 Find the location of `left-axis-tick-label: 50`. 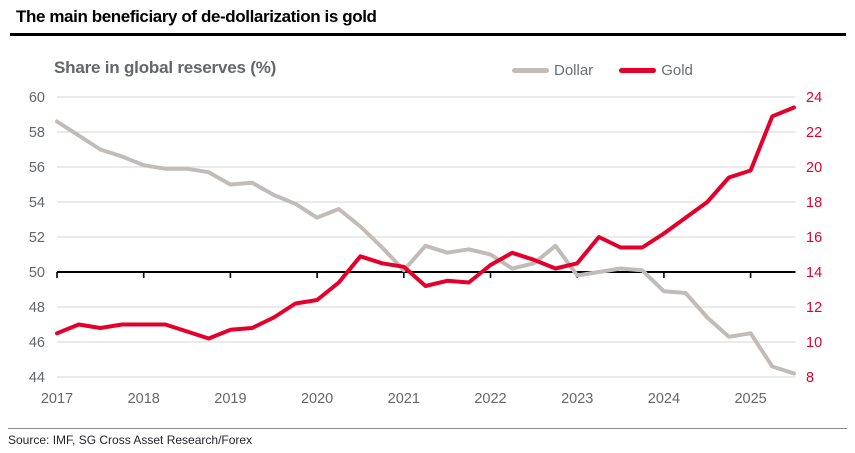

left-axis-tick-label: 50 is located at coordinates (37, 273).